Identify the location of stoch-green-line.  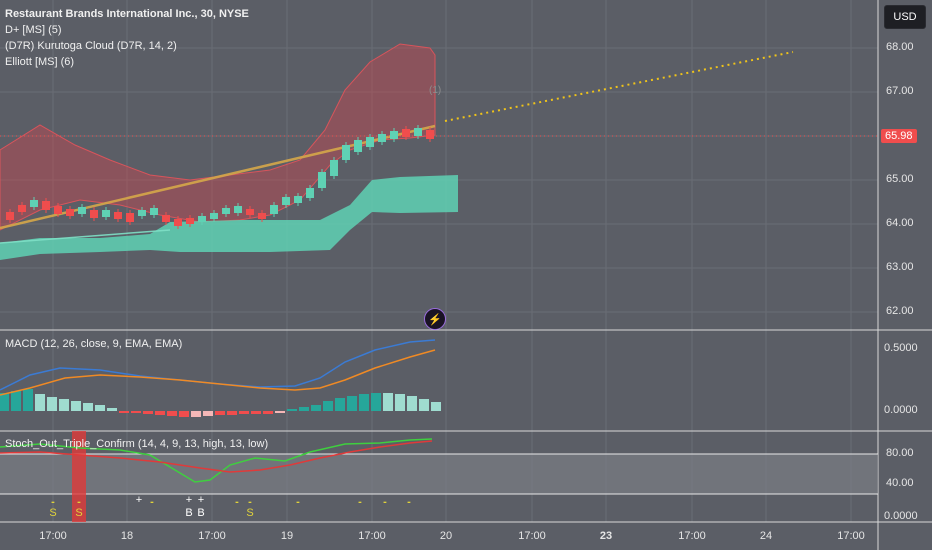
(216, 460).